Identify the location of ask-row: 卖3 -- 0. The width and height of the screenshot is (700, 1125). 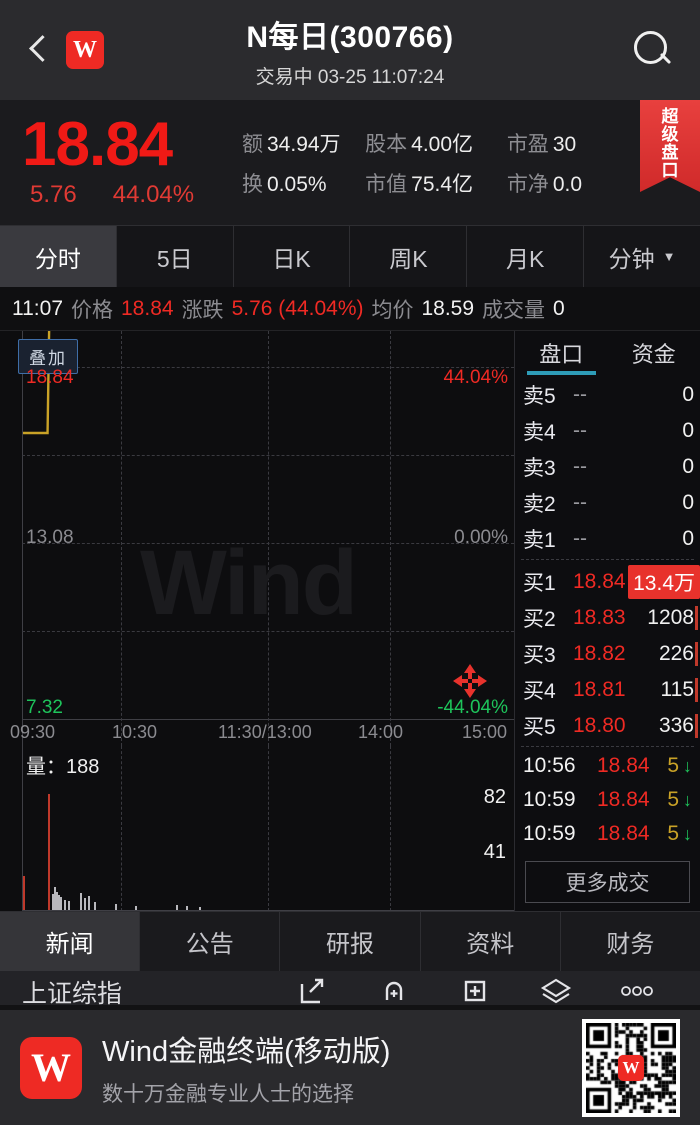
(607, 467).